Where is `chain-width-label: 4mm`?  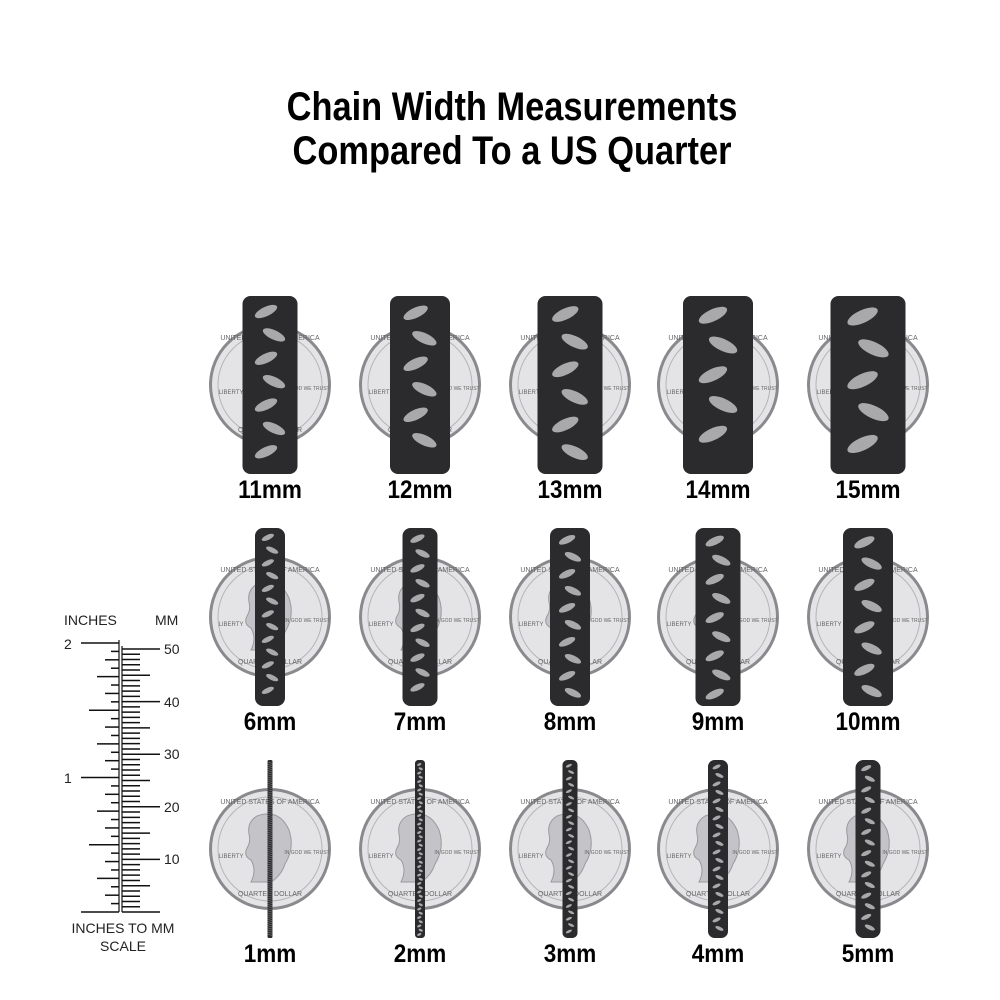 chain-width-label: 4mm is located at coordinates (718, 954).